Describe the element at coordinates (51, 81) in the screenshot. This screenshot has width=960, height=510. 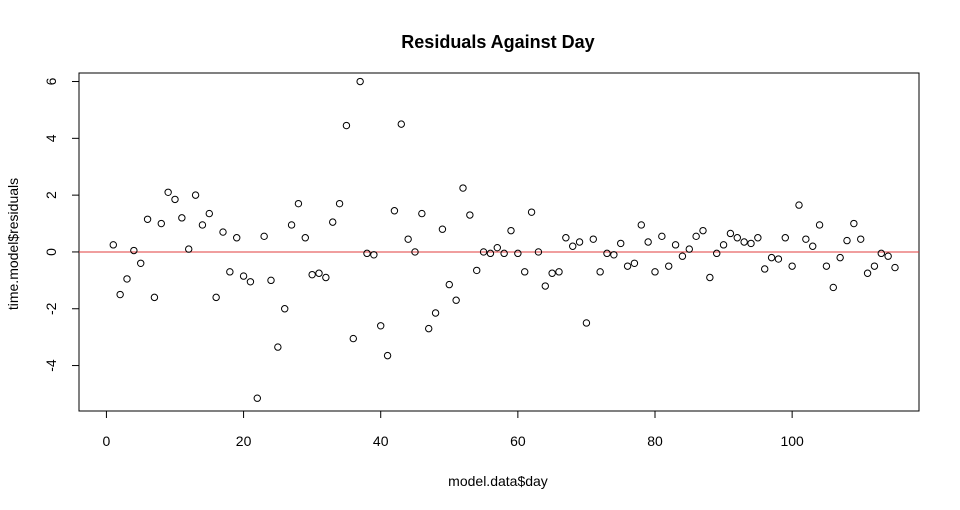
I see `y-tick-label: 6` at that location.